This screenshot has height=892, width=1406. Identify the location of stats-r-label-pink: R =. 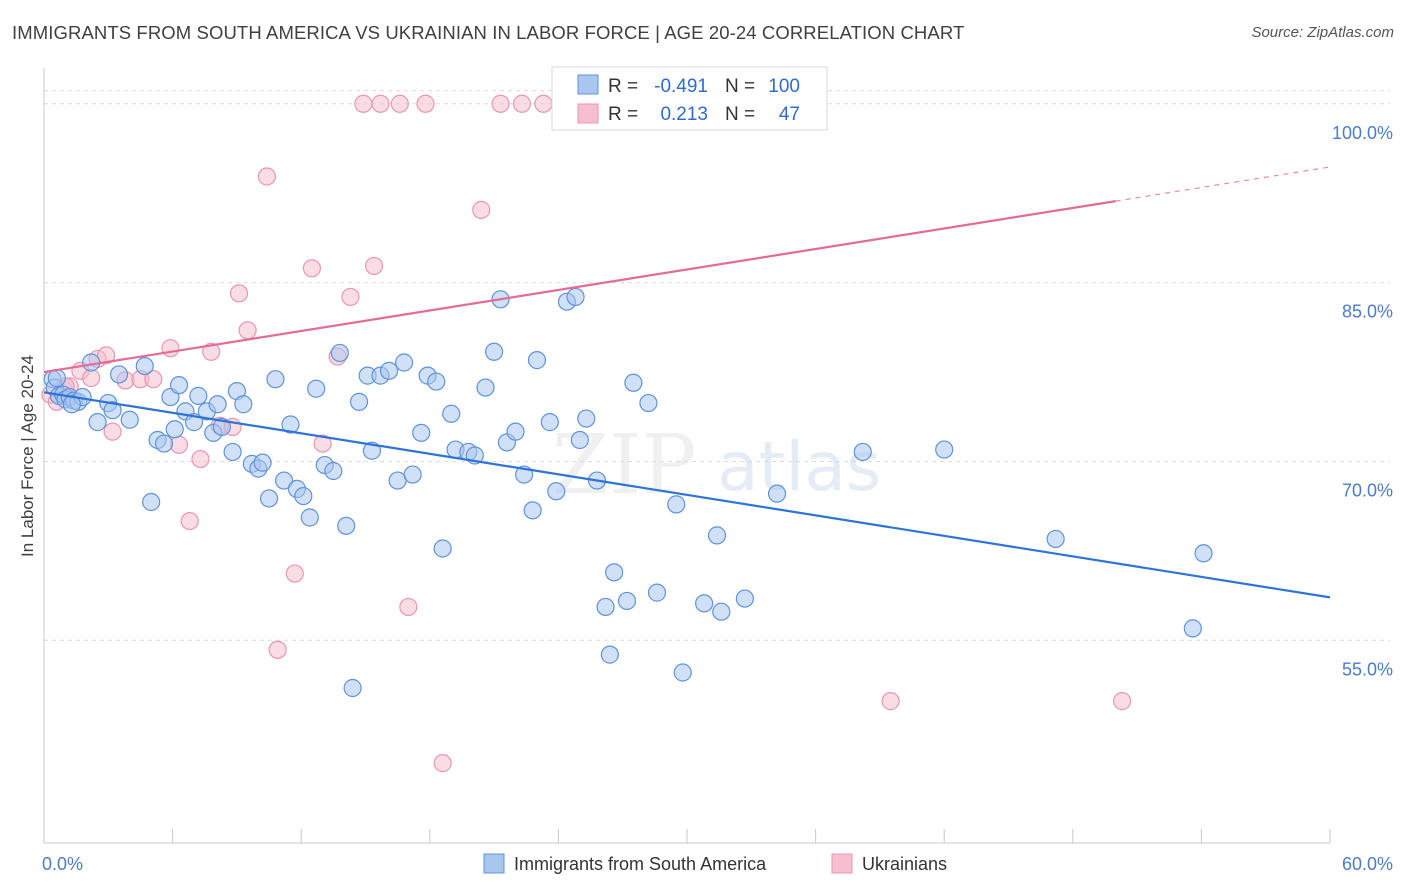
(623, 114).